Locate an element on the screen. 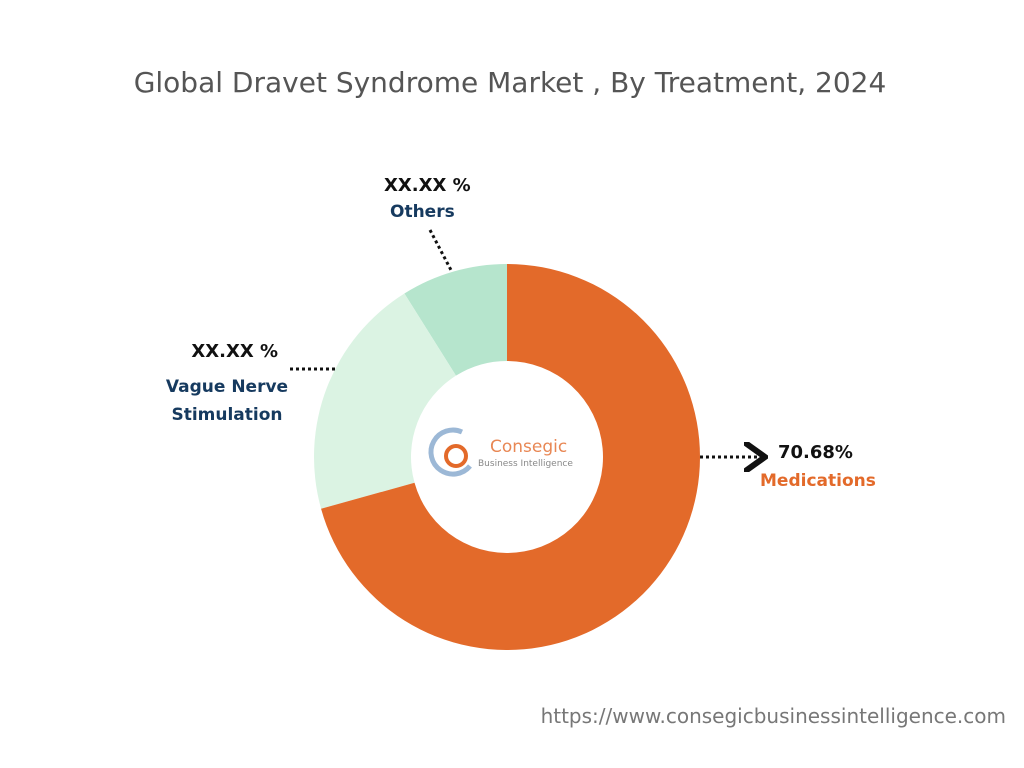  category-label: Others is located at coordinates (422, 212).